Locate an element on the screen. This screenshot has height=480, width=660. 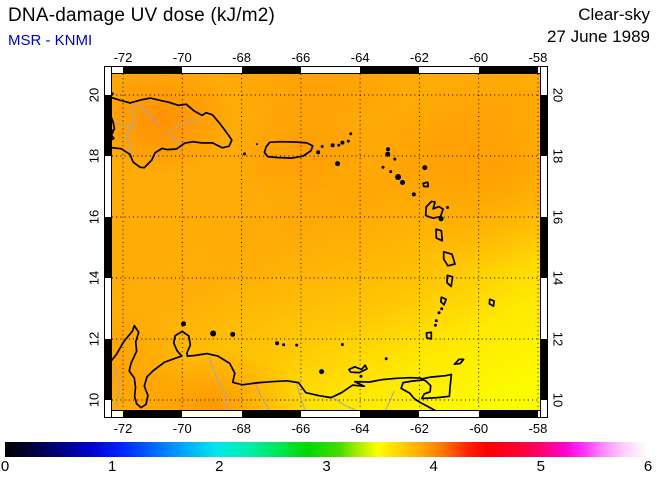
lon-tick-label-top: -70 is located at coordinates (182, 57).